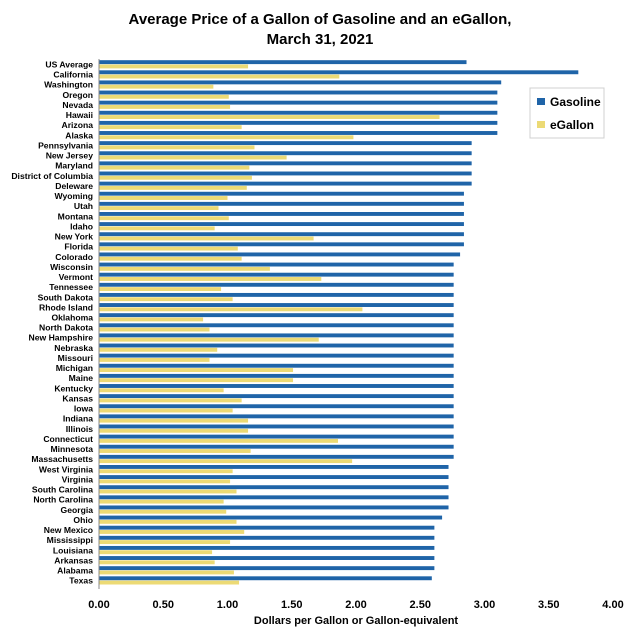  What do you see at coordinates (66, 297) in the screenshot?
I see `category-label-south-dakota: South Dakota` at bounding box center [66, 297].